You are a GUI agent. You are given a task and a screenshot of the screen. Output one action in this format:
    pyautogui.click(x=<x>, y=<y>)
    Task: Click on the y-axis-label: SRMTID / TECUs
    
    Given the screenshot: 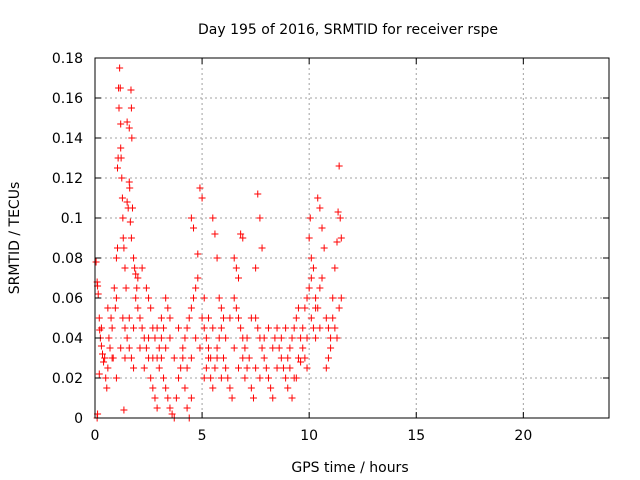 What is the action you would take?
    pyautogui.click(x=15, y=238)
    